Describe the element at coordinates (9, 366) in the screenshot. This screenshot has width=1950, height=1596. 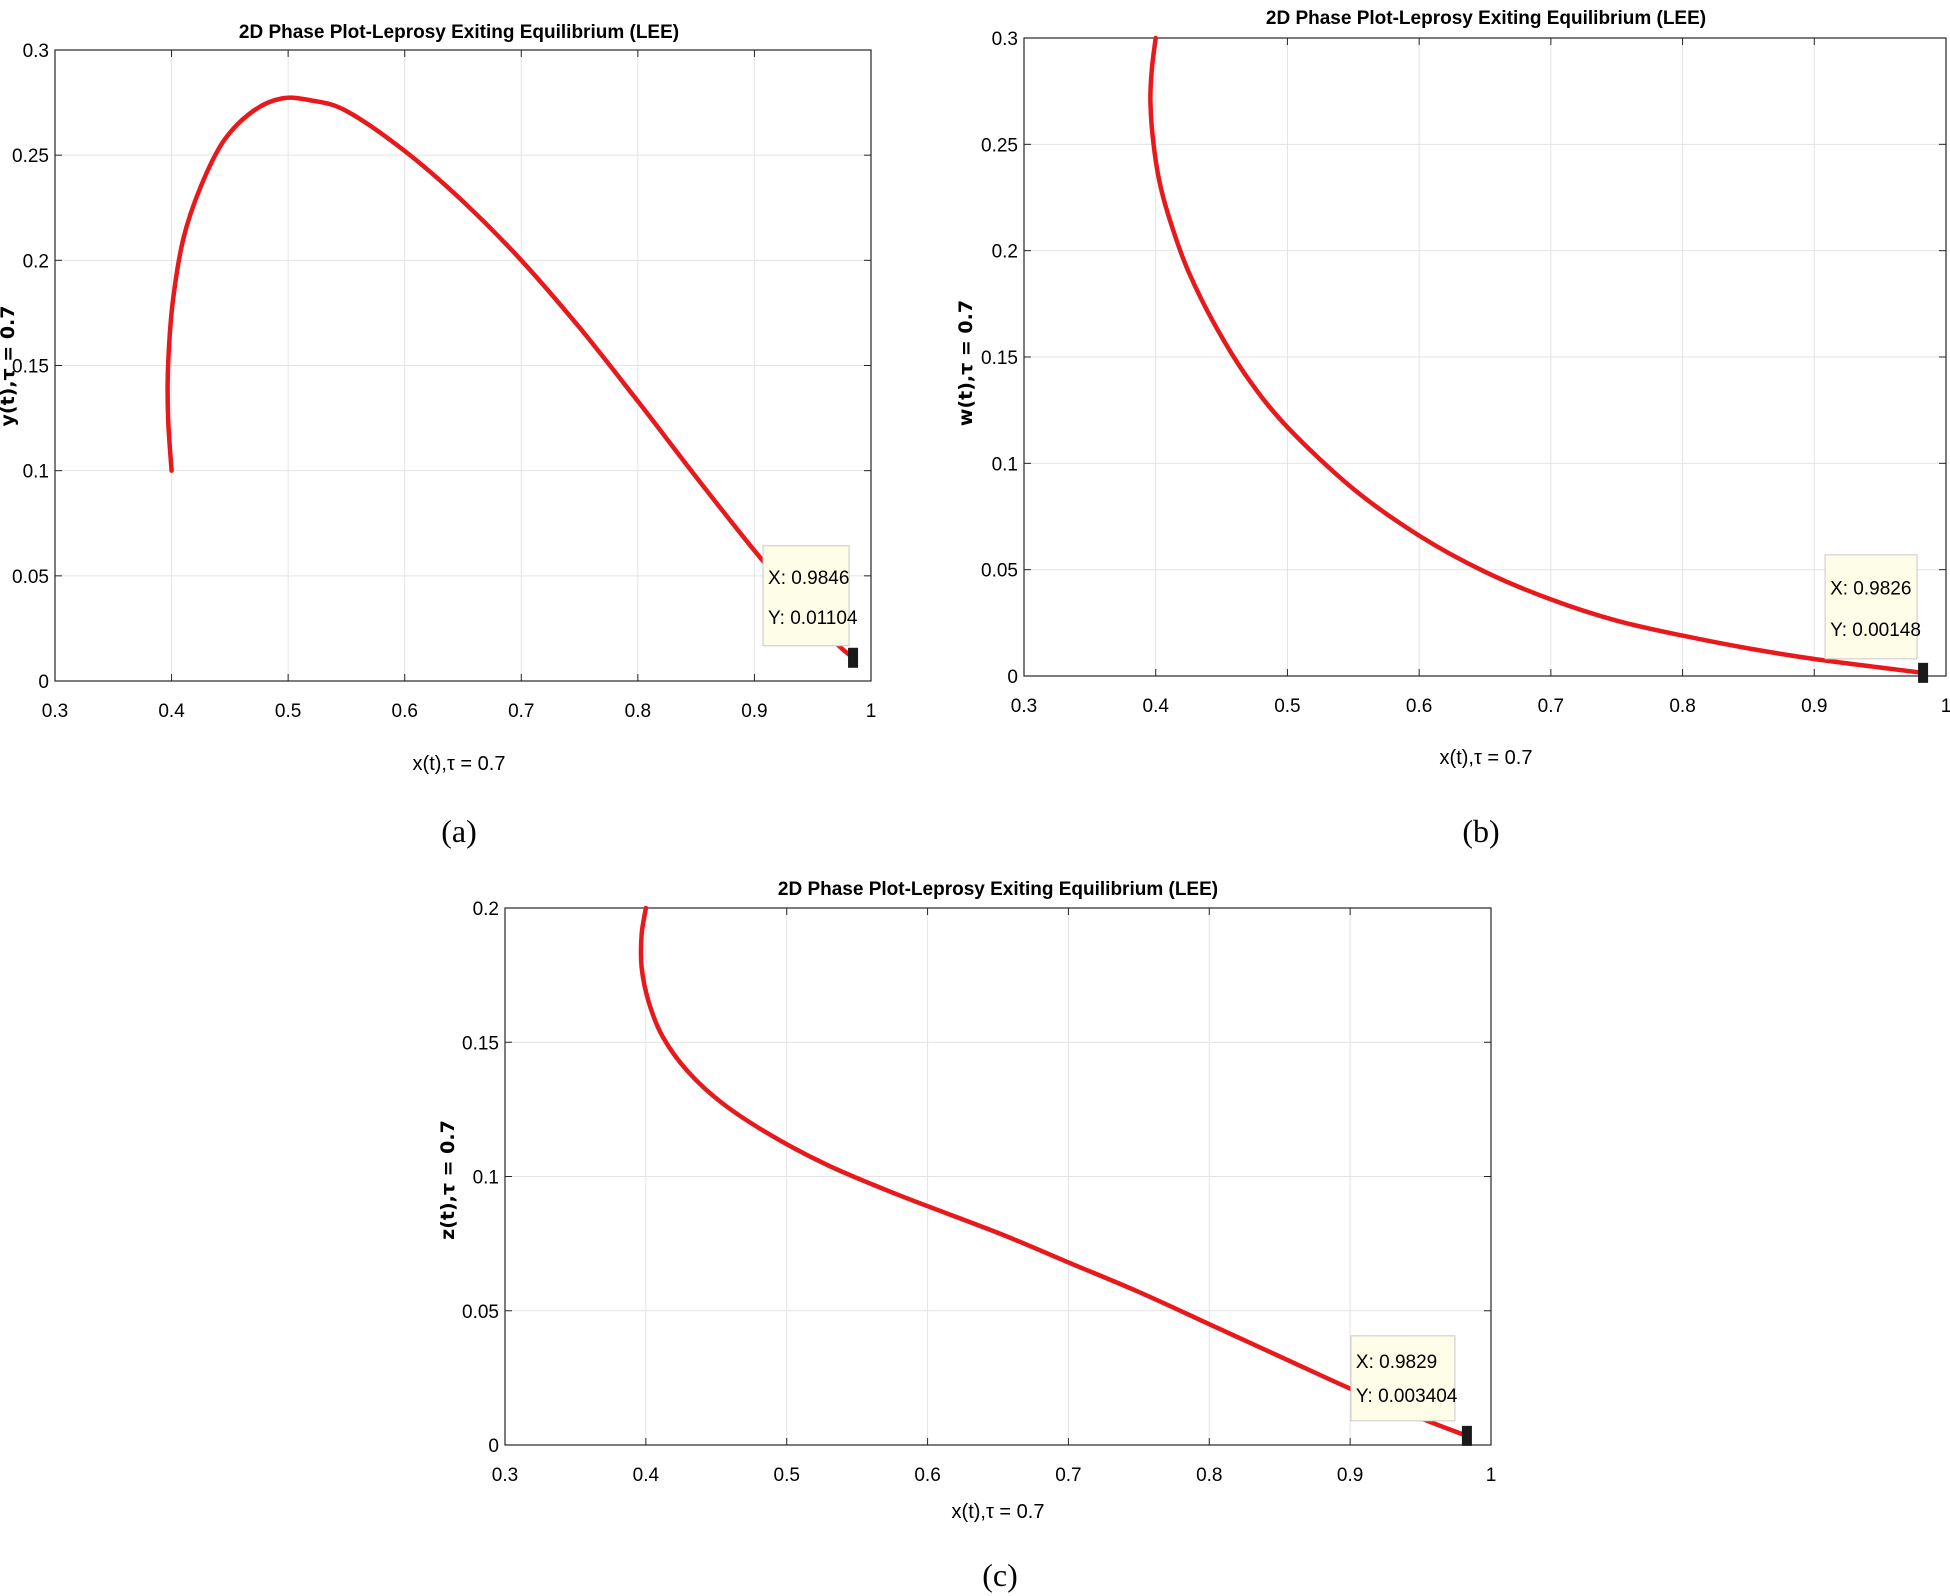
I see `y-axis-label: y(t),τ = 0.7` at that location.